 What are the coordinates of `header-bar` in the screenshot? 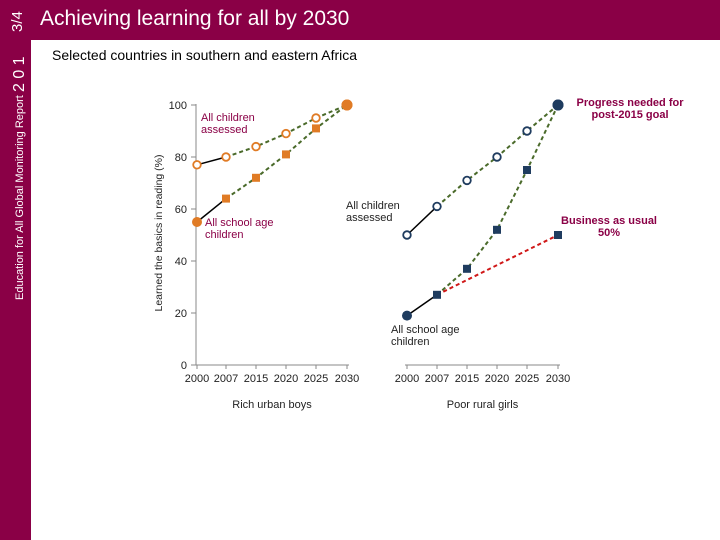 It's located at (360, 20).